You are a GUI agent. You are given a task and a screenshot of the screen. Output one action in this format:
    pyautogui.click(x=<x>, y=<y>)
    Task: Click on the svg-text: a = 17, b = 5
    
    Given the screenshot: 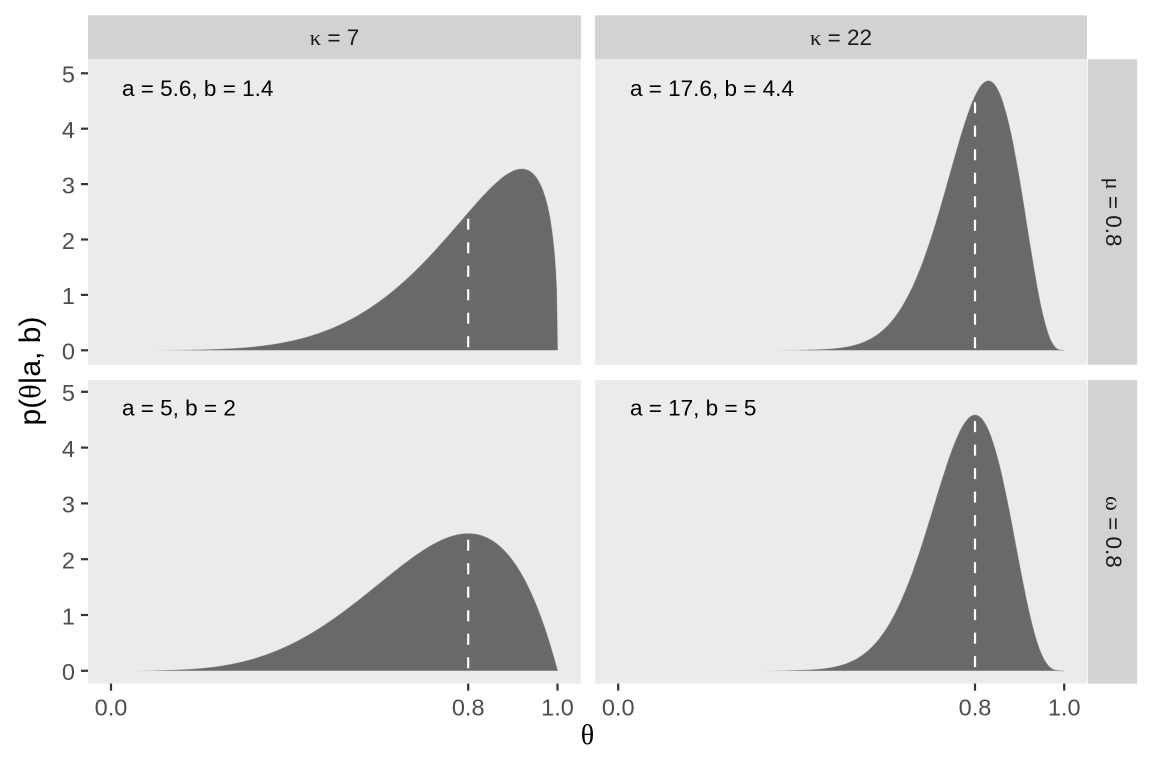 What is the action you would take?
    pyautogui.click(x=693, y=407)
    